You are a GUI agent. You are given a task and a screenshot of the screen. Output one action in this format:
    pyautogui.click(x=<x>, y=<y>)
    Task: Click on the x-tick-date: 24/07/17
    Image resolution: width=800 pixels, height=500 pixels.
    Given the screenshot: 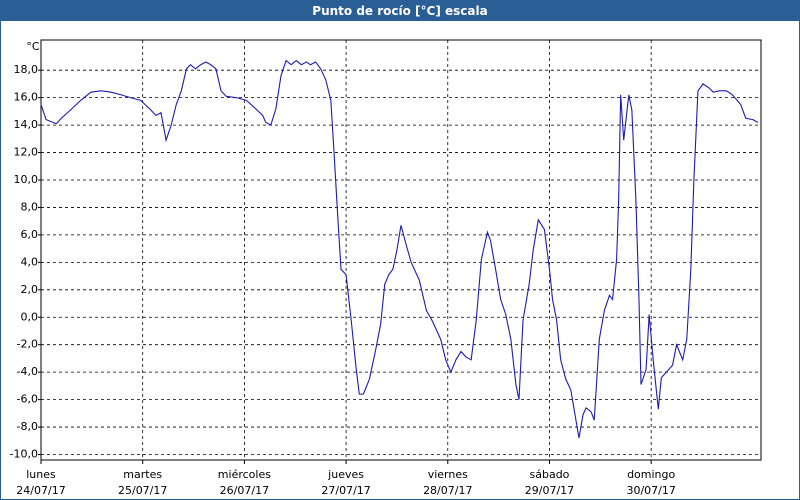 What is the action you would take?
    pyautogui.click(x=40, y=490)
    